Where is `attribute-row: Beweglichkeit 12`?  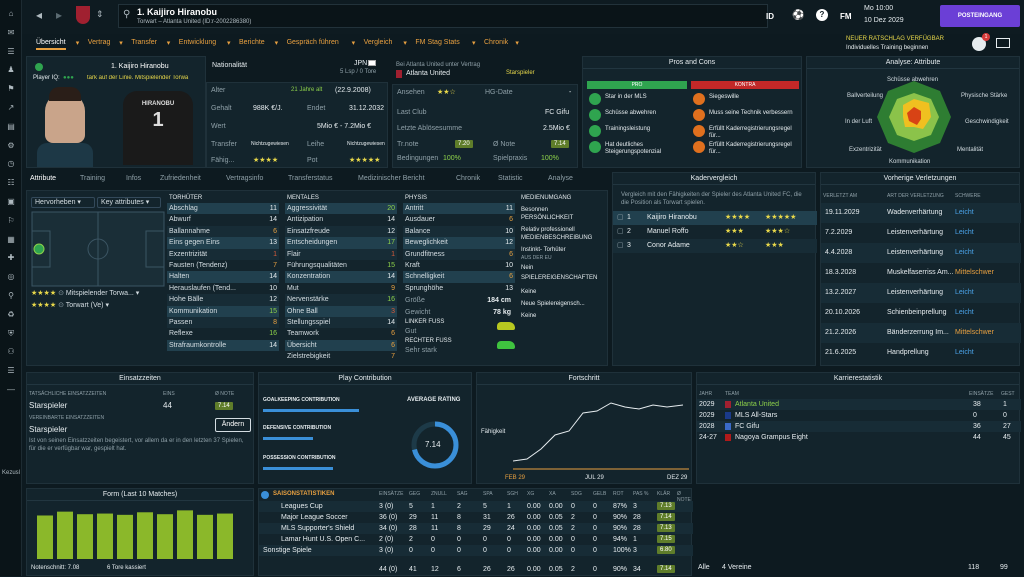
attribute-row: Beweglichkeit 12 is located at coordinates (459, 243).